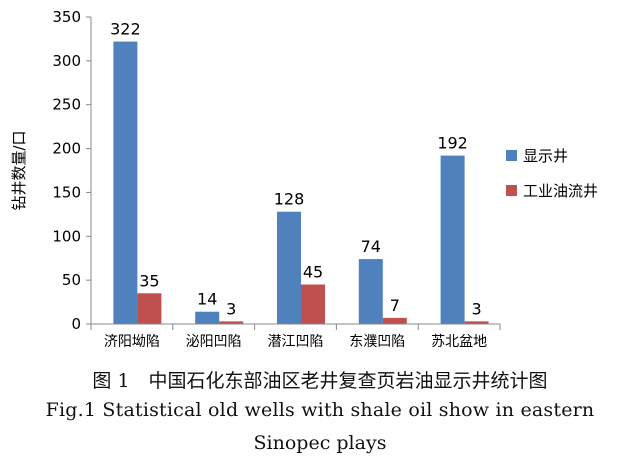 Image resolution: width=640 pixels, height=474 pixels. Describe the element at coordinates (545, 156) in the screenshot. I see `legend-label: 显示井` at that location.